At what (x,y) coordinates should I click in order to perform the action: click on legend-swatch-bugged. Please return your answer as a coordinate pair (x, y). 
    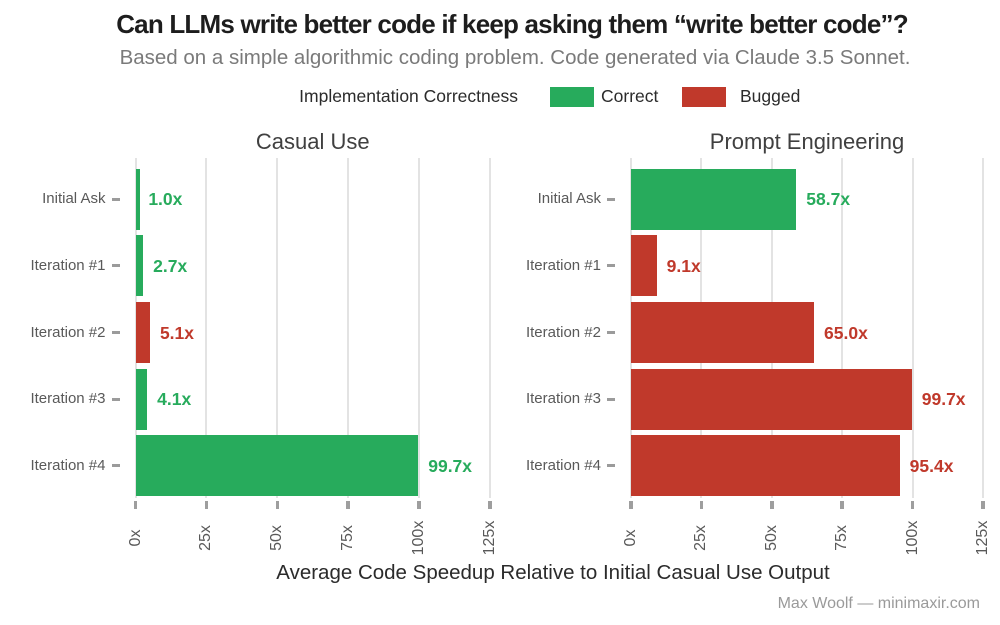
    Looking at the image, I should click on (704, 97).